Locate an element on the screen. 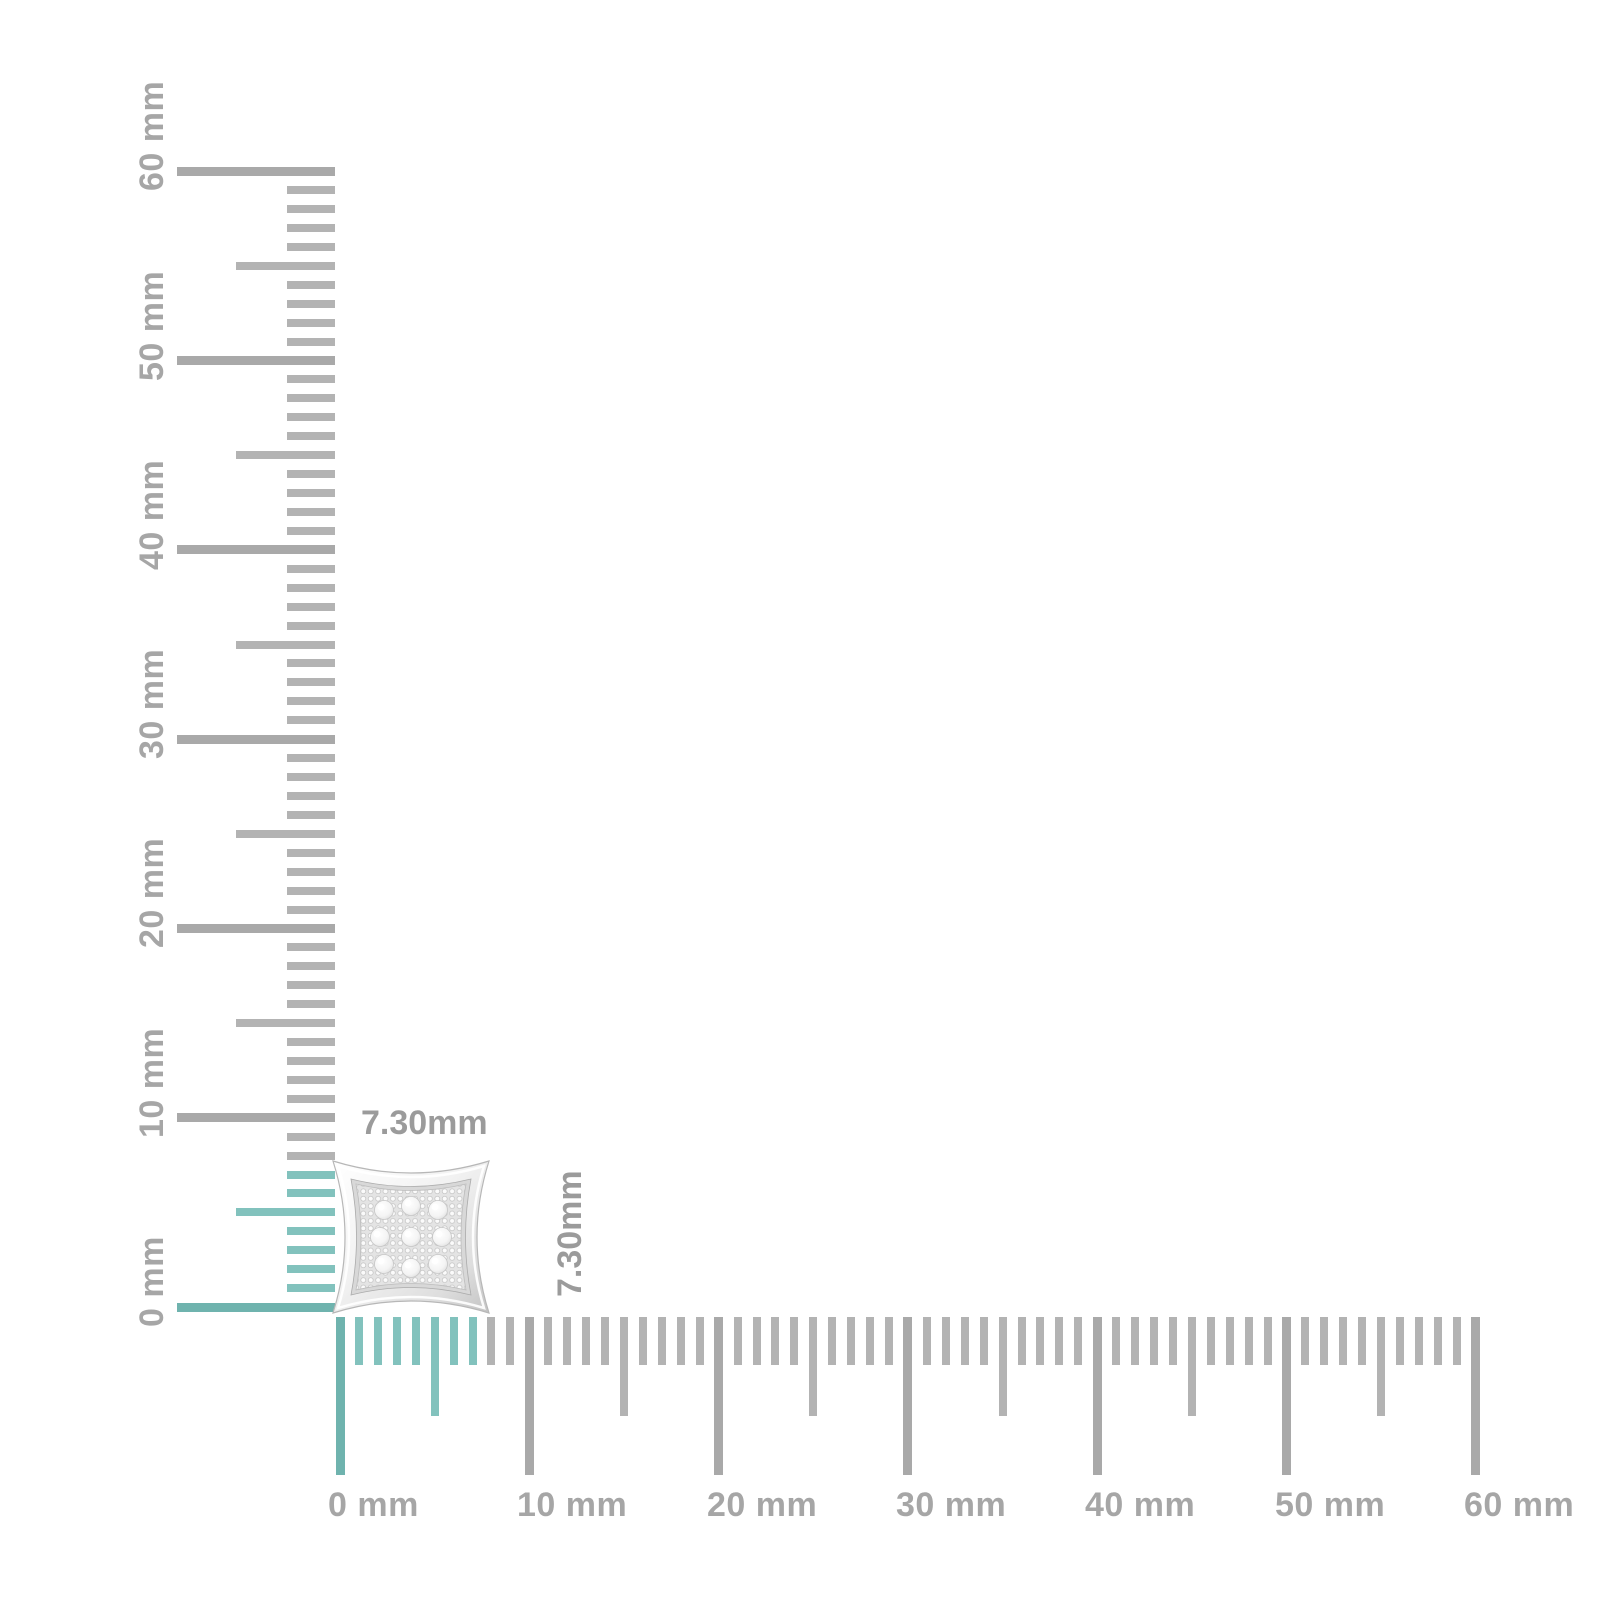 This screenshot has height=1600, width=1600. earring-product-image is located at coordinates (411, 1237).